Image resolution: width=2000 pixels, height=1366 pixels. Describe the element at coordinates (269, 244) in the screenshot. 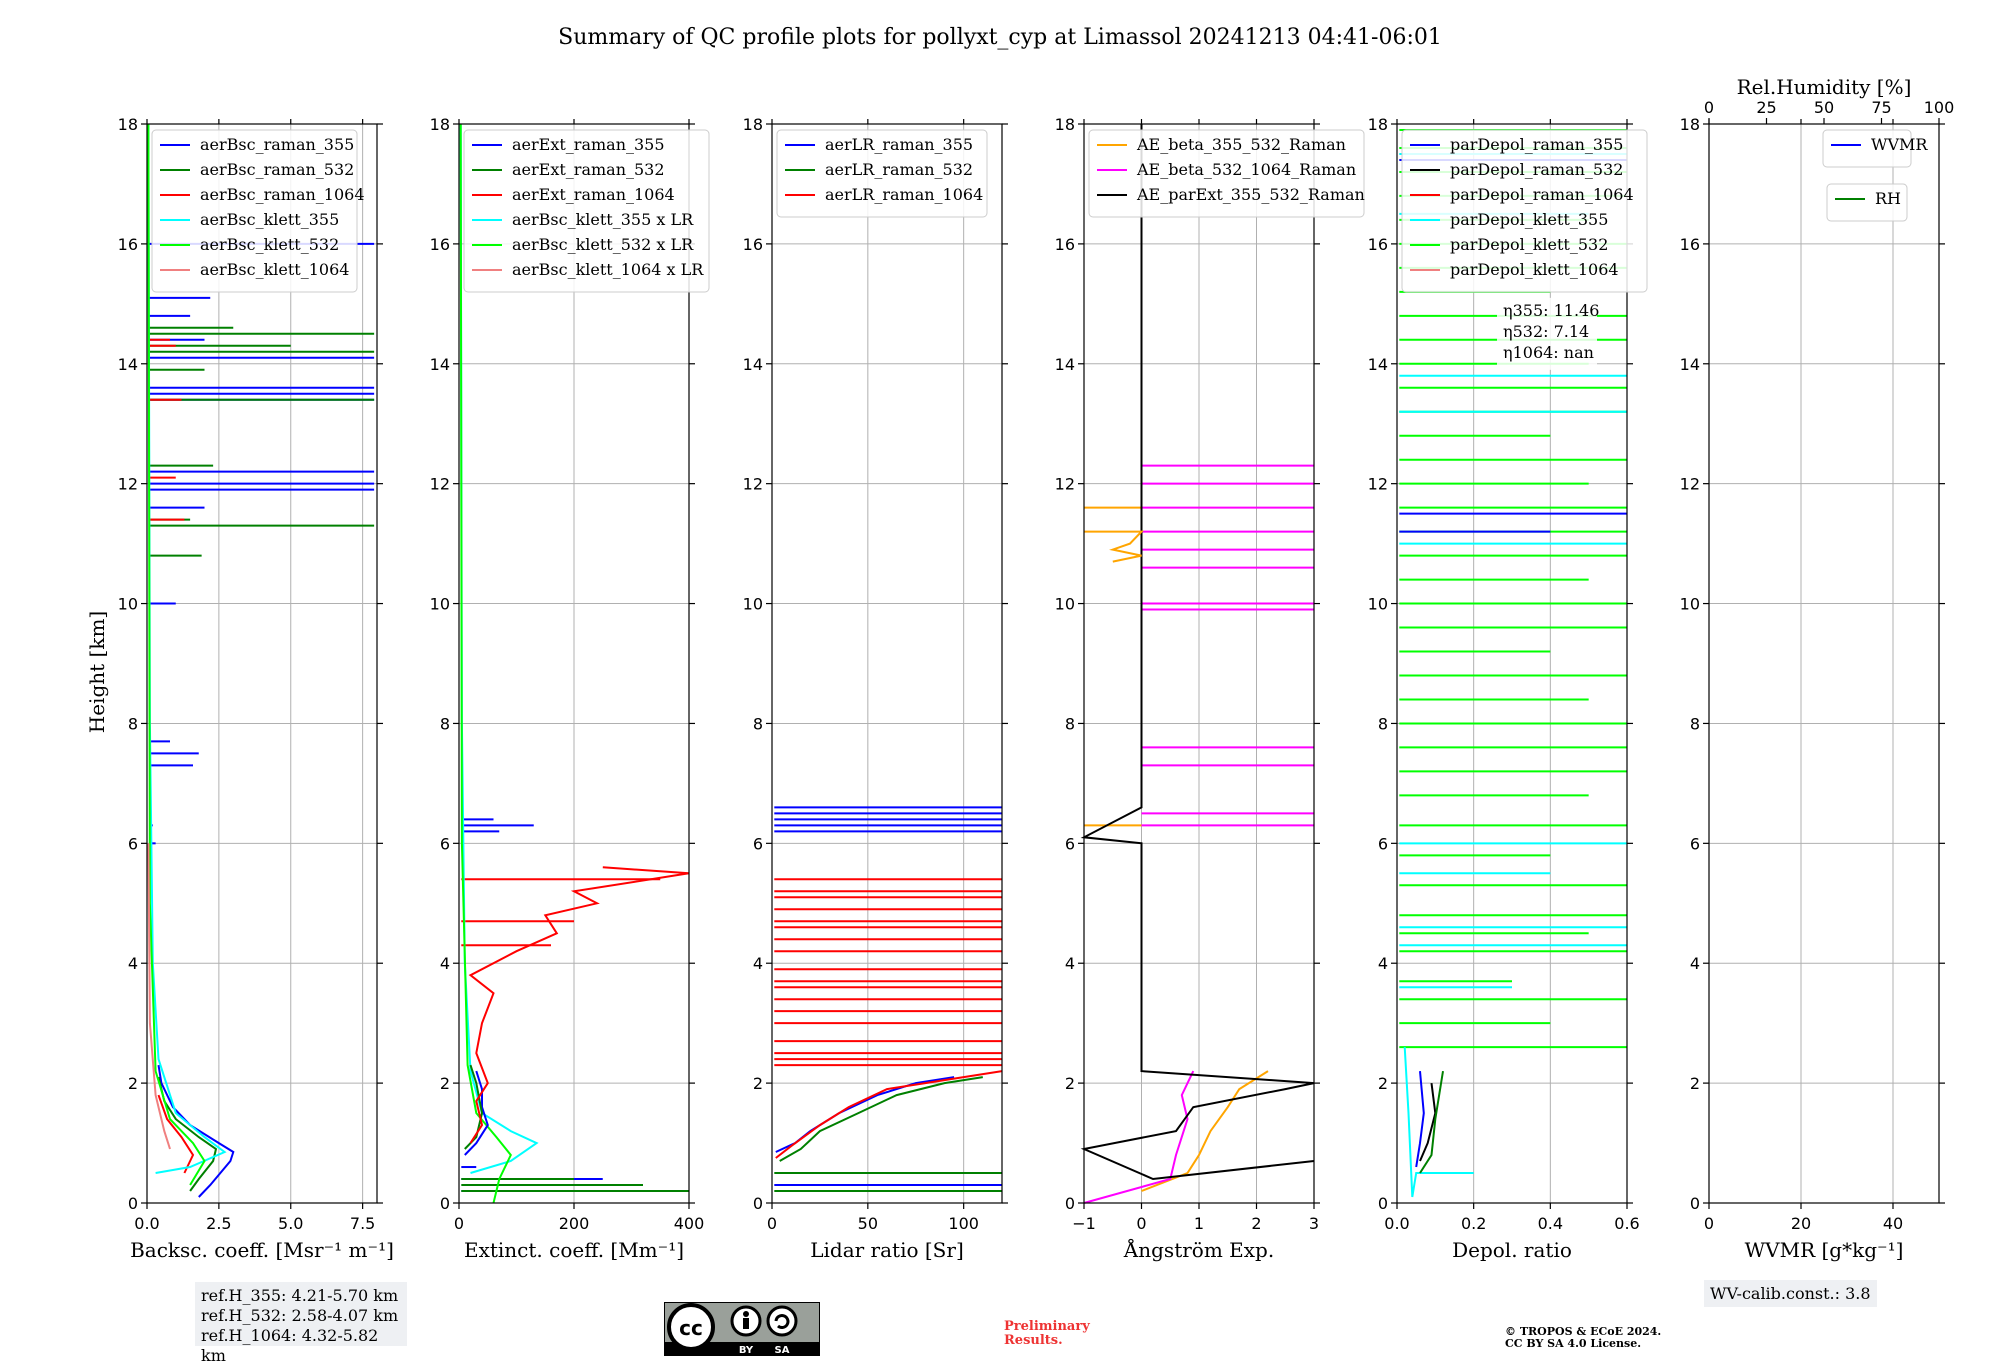

I see `legend-label: aerBsc_klett_532` at that location.